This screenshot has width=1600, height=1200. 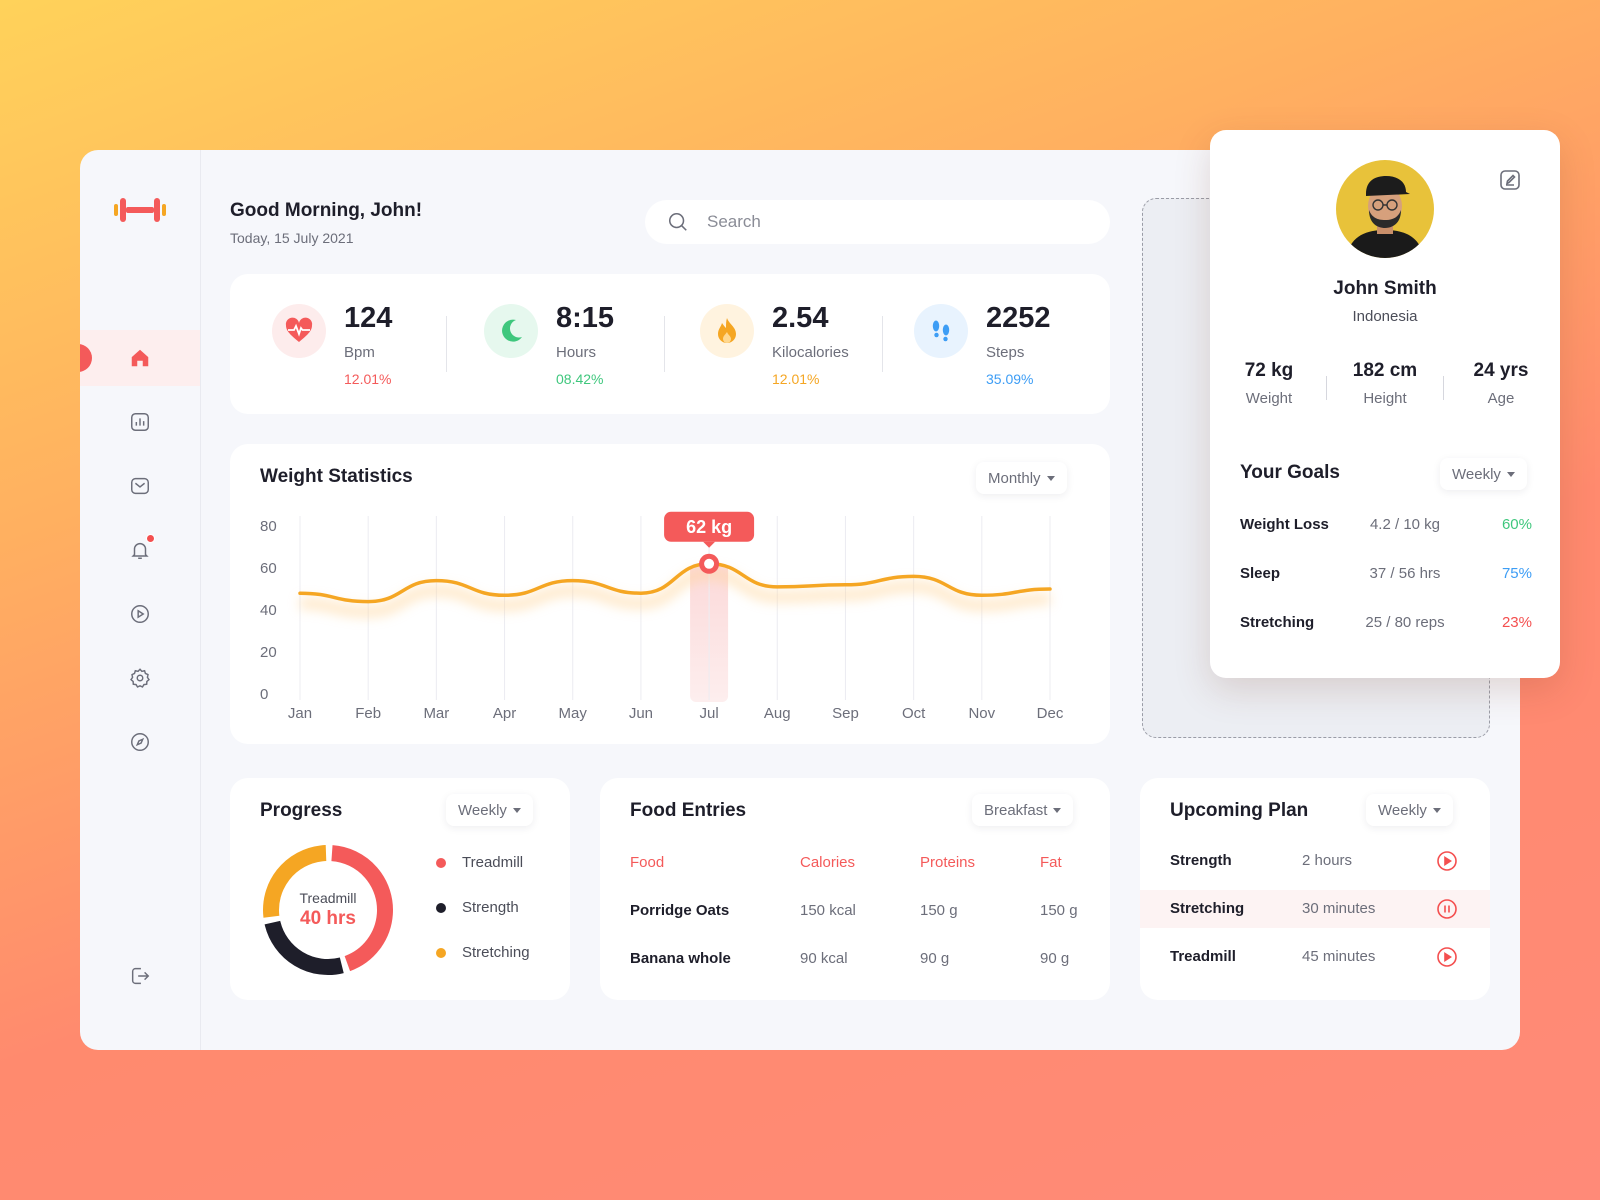 I want to click on avatar-image, so click(x=1385, y=209).